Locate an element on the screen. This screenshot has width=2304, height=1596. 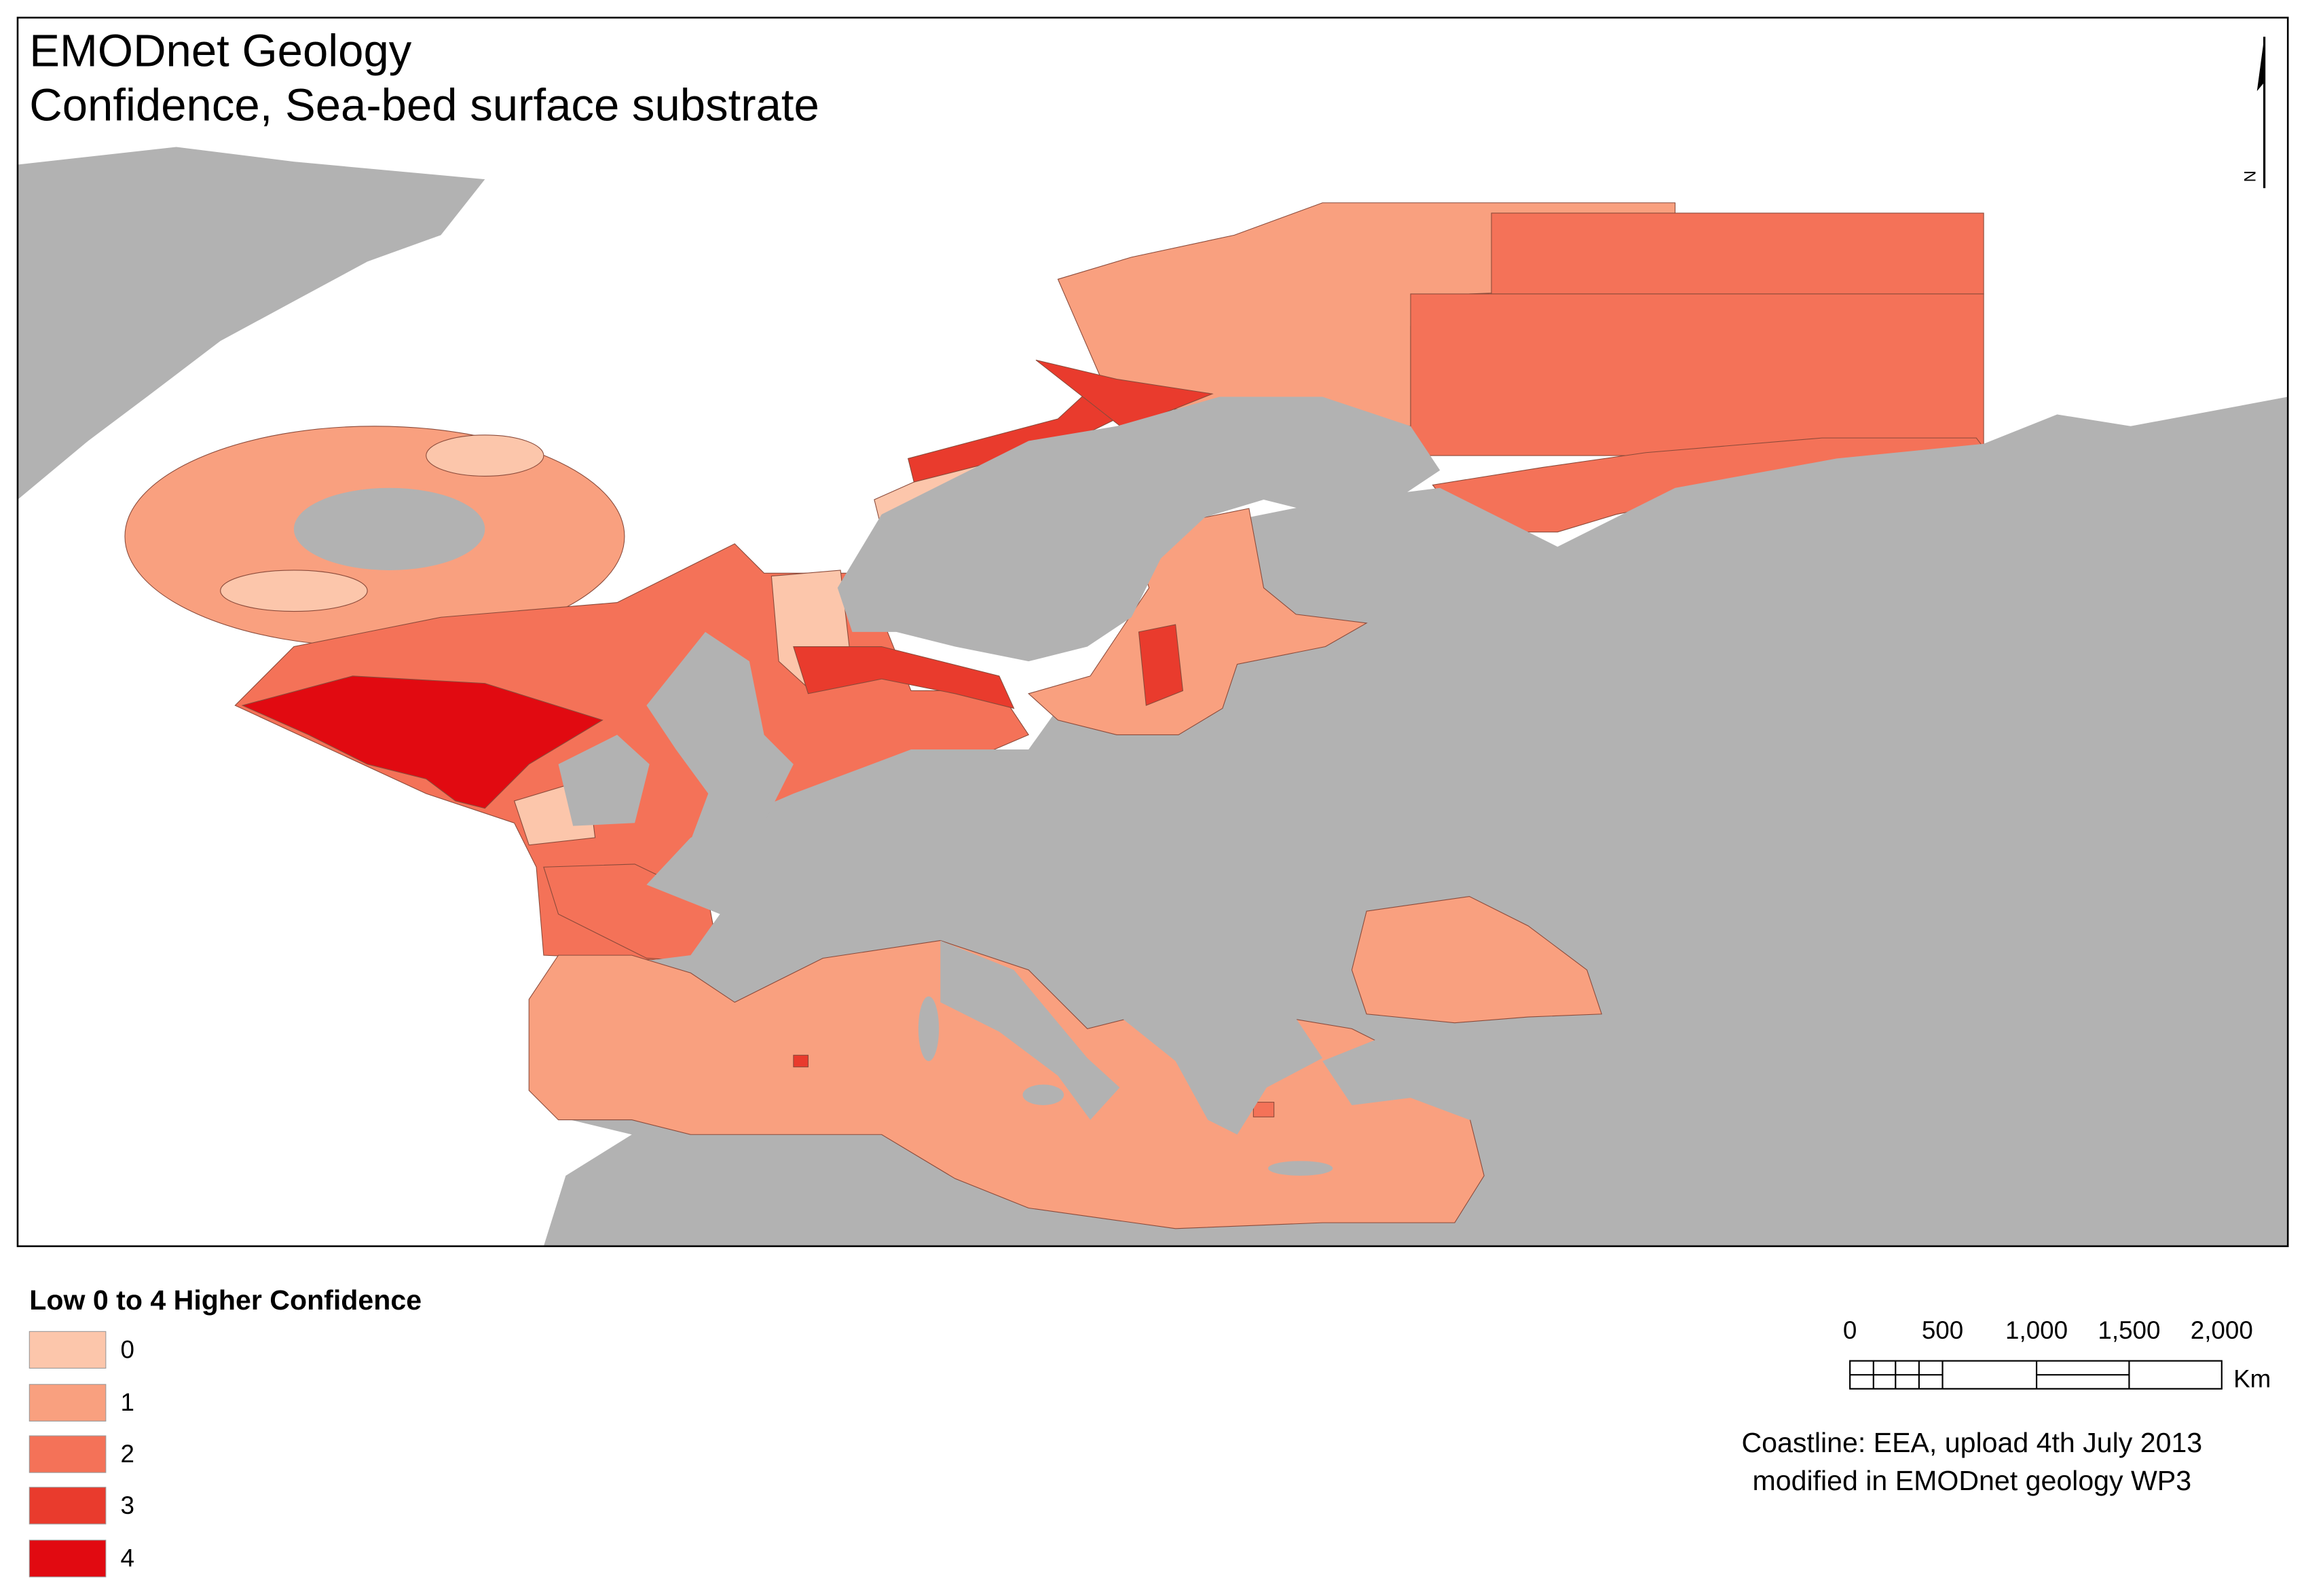
legend-title: Low 0 to 4 Higher Confidence is located at coordinates (225, 1300).